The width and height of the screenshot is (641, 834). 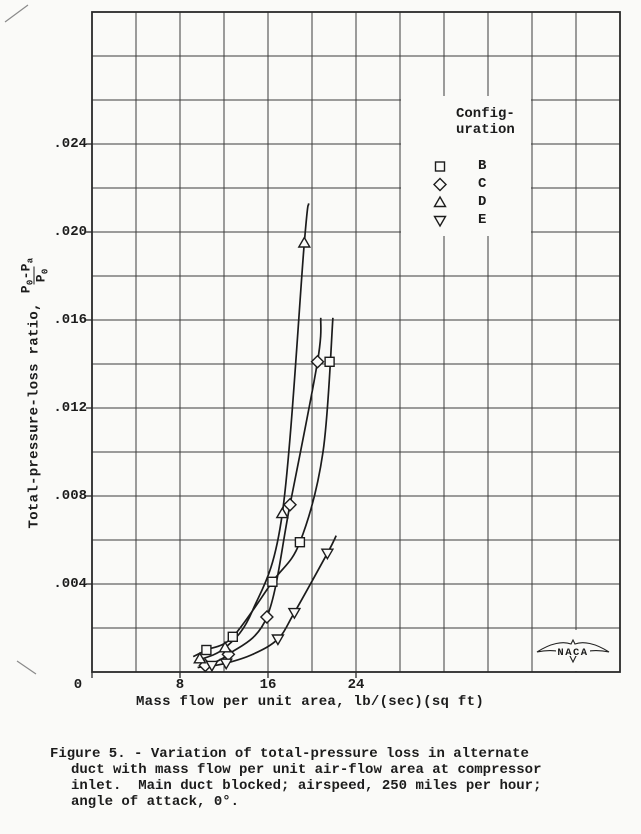 I want to click on triangle-down-marker-icon, so click(x=440, y=220).